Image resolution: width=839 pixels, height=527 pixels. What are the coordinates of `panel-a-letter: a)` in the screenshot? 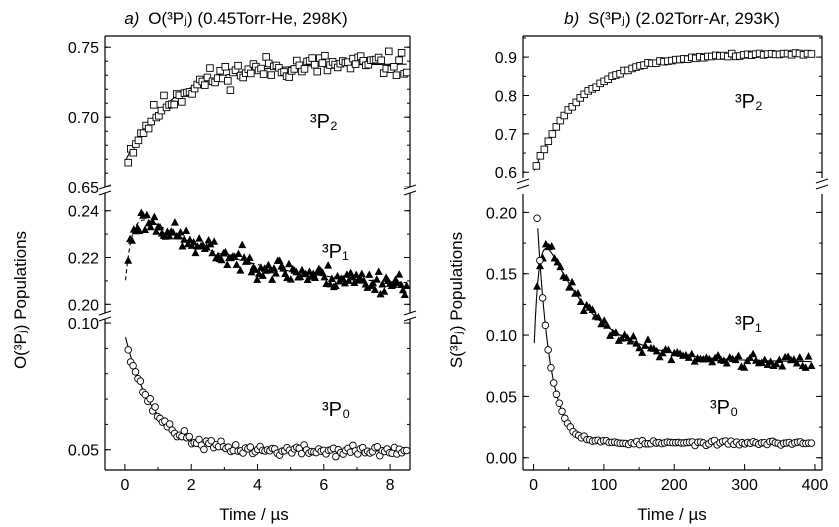 It's located at (131, 18).